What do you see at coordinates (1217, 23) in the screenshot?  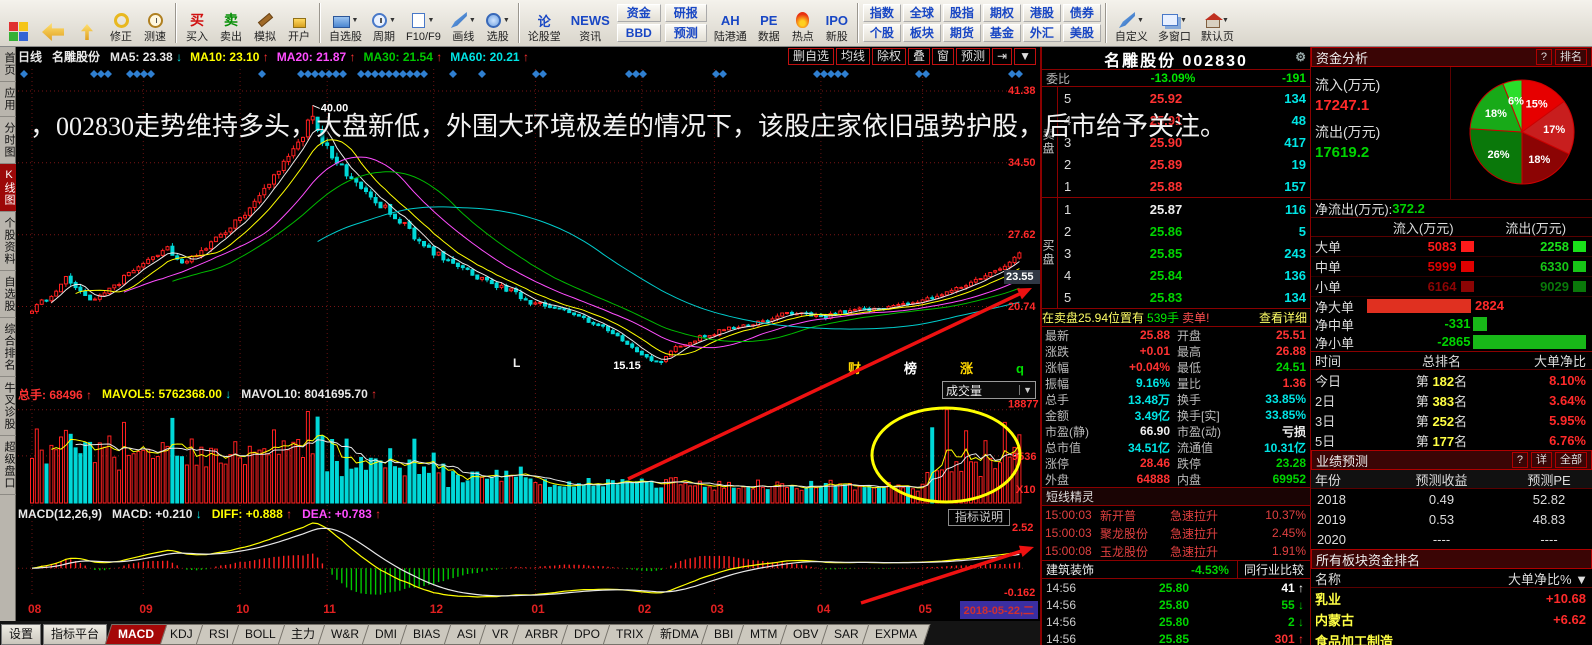 I see `defaultpage-button: ▼ 默认页` at bounding box center [1217, 23].